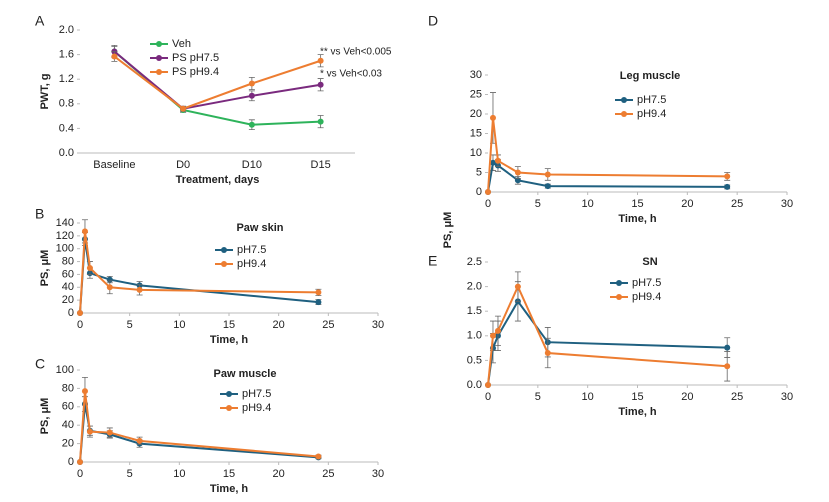 This screenshot has width=829, height=502. I want to click on chart-title: SN, so click(649, 262).